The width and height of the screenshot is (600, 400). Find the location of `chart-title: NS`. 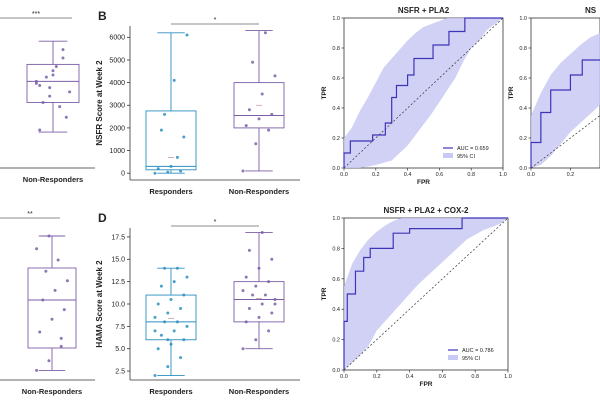

chart-title: NS is located at coordinates (591, 10).